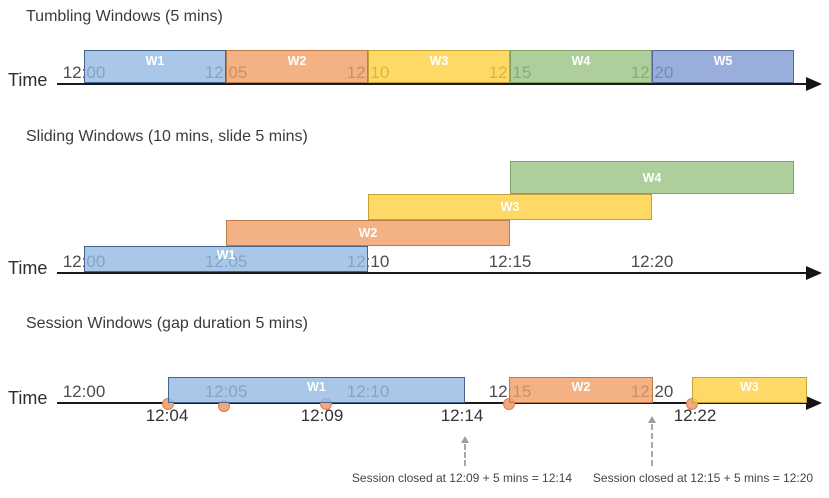 Image resolution: width=829 pixels, height=498 pixels. Describe the element at coordinates (652, 261) in the screenshot. I see `sliding-tick-1220: 12:20` at that location.